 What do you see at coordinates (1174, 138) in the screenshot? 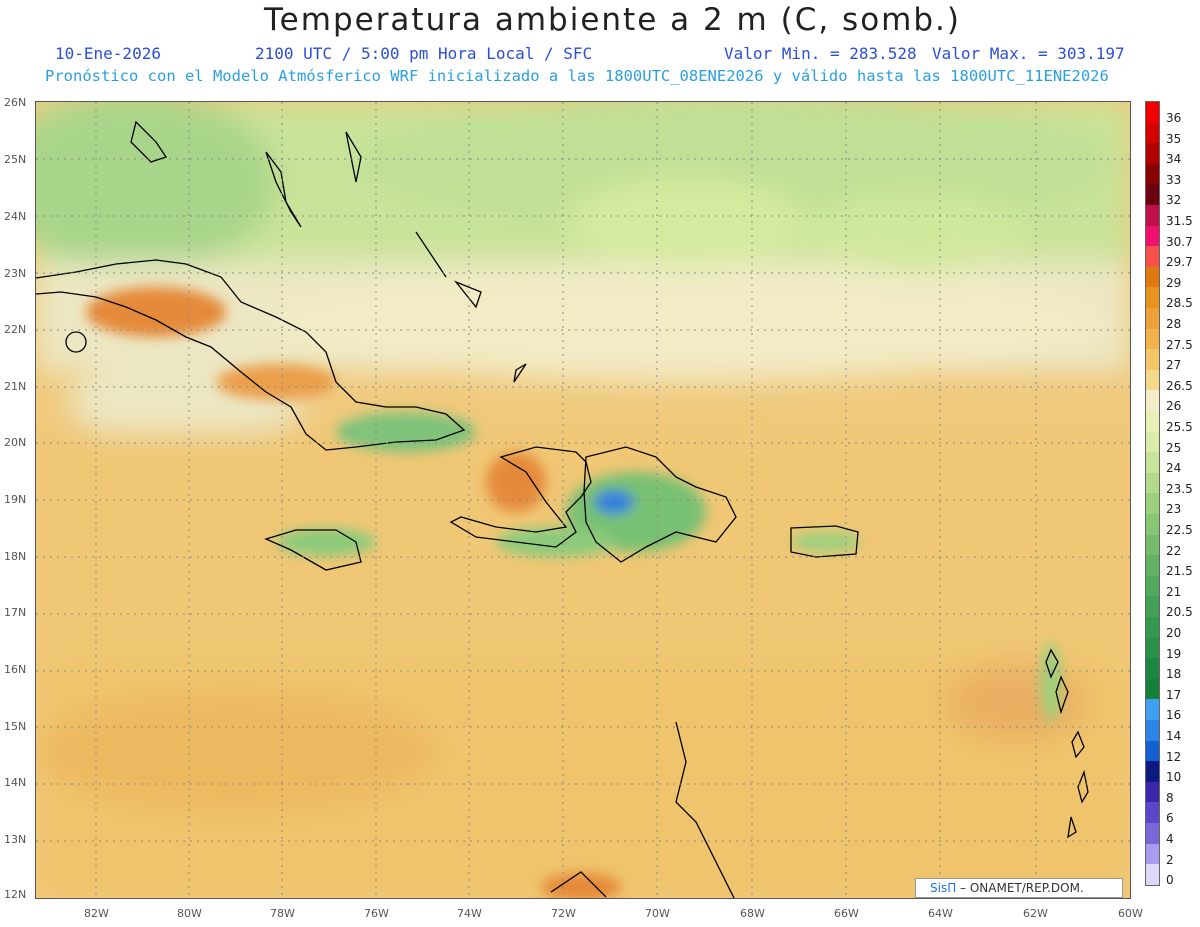
I see `colorbar-label: 35` at bounding box center [1174, 138].